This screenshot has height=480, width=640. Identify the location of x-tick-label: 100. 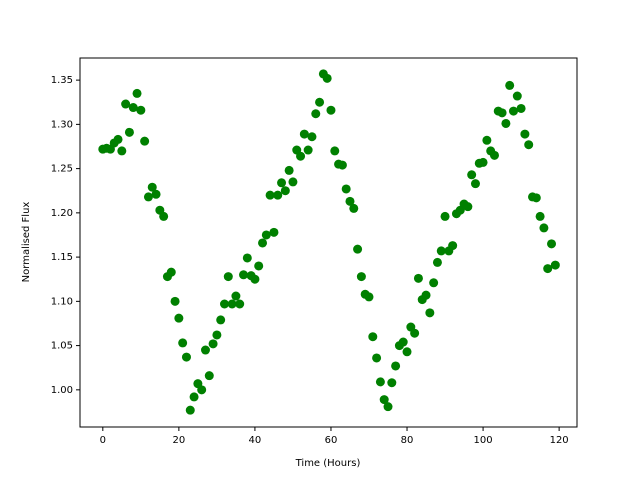
(483, 440).